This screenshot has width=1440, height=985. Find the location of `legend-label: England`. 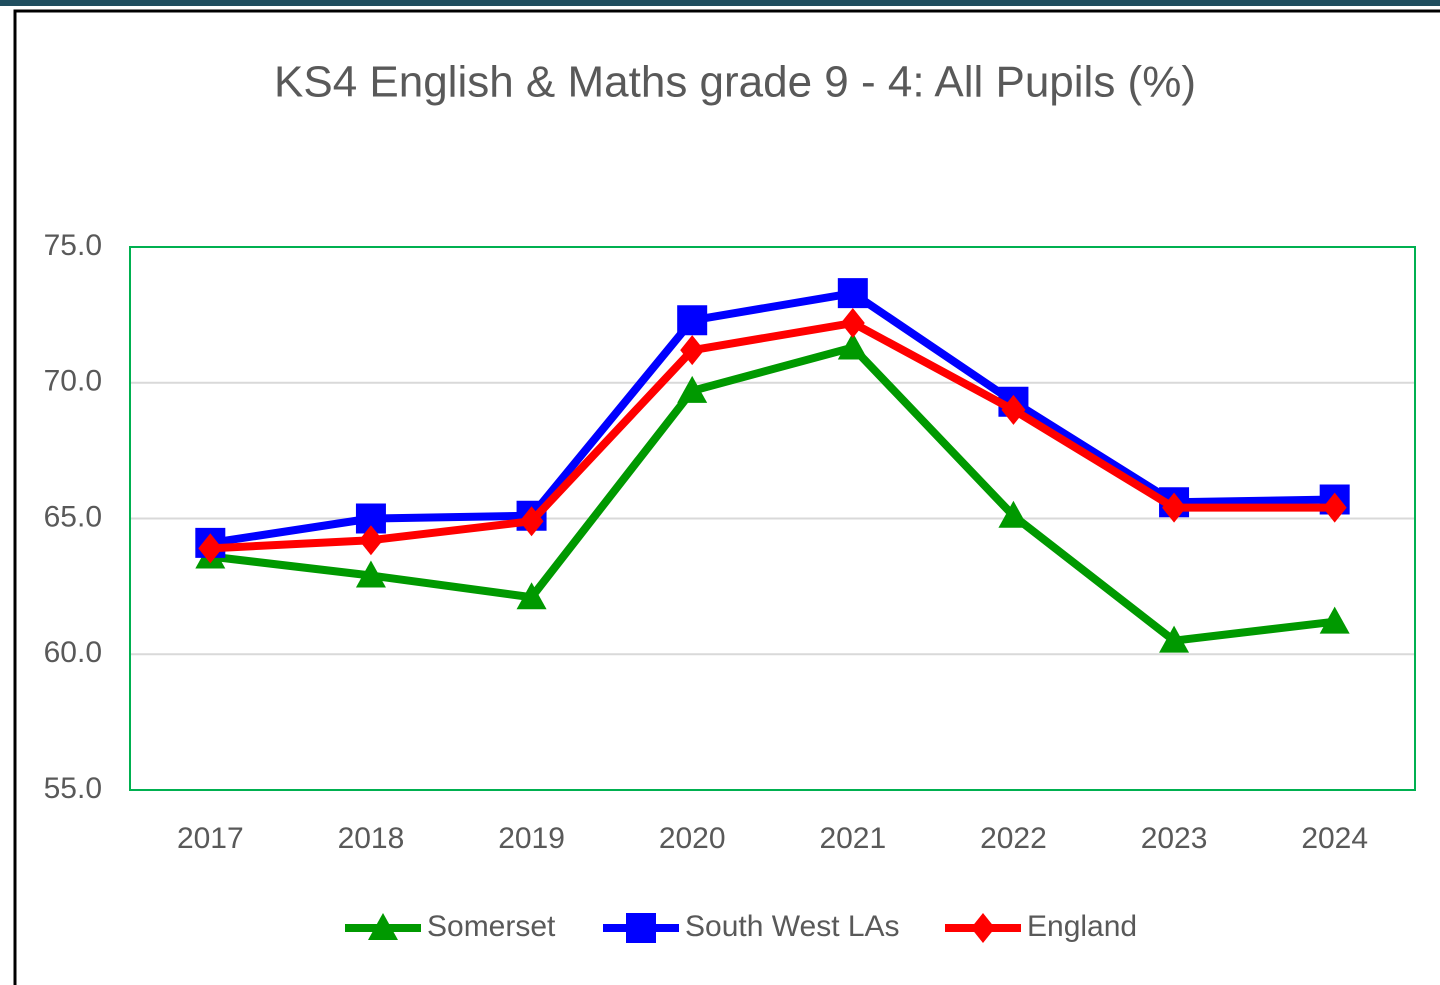

legend-label: England is located at coordinates (1082, 926).